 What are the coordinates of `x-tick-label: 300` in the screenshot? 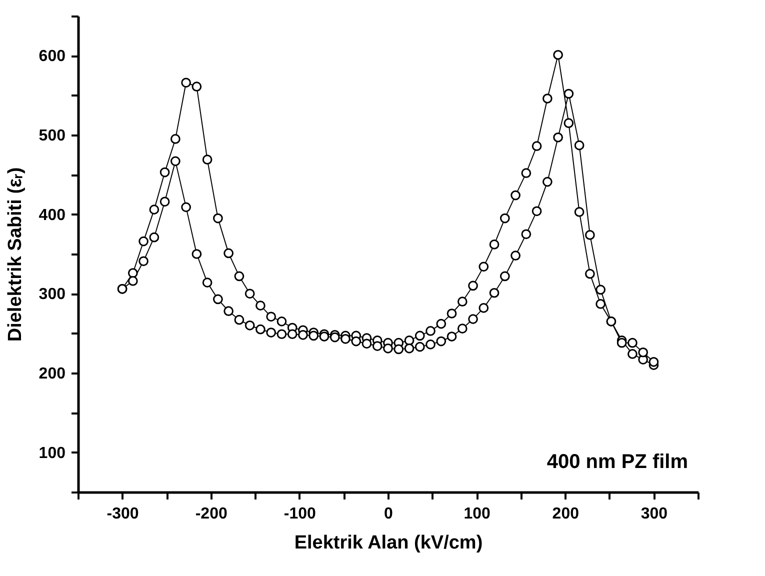 It's located at (654, 514).